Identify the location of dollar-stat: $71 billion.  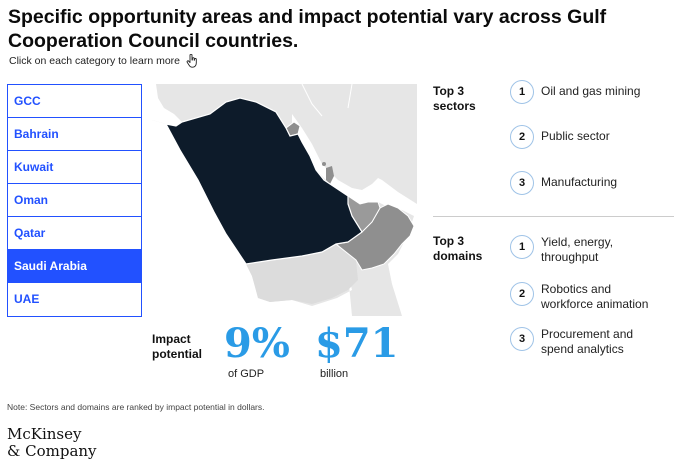
(357, 350).